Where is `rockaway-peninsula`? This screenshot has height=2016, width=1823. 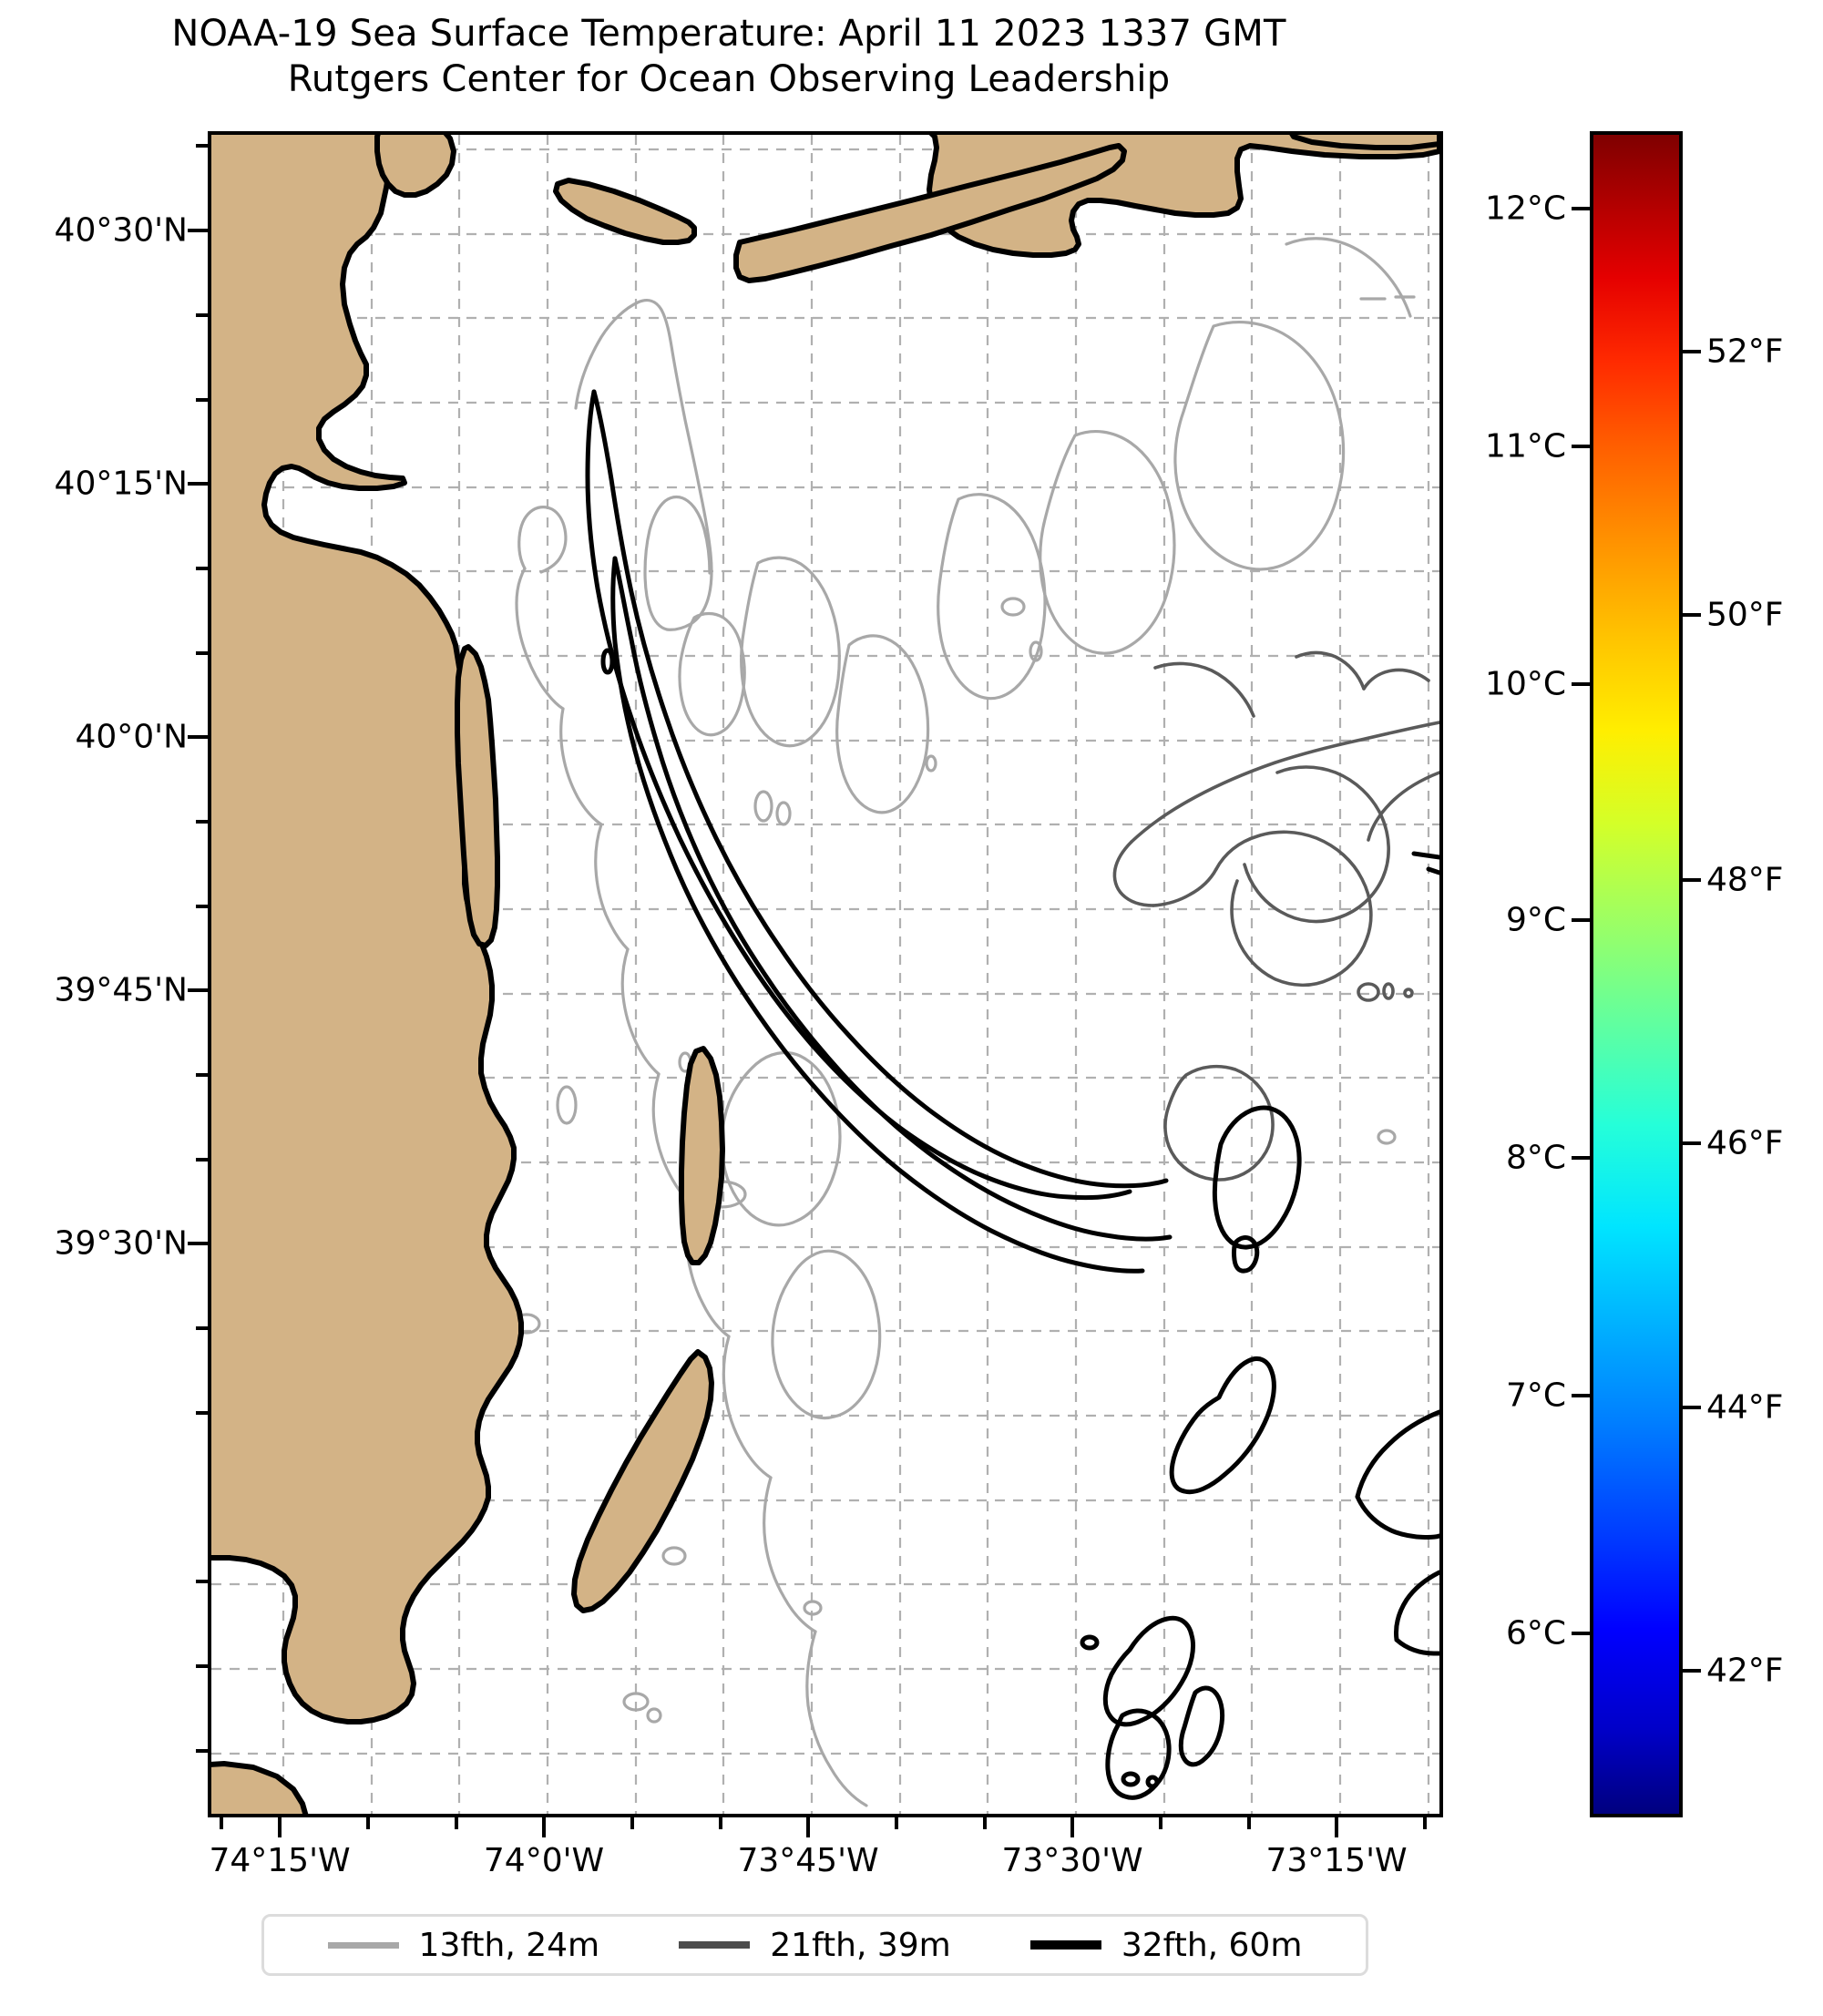
rockaway-peninsula is located at coordinates (625, 211).